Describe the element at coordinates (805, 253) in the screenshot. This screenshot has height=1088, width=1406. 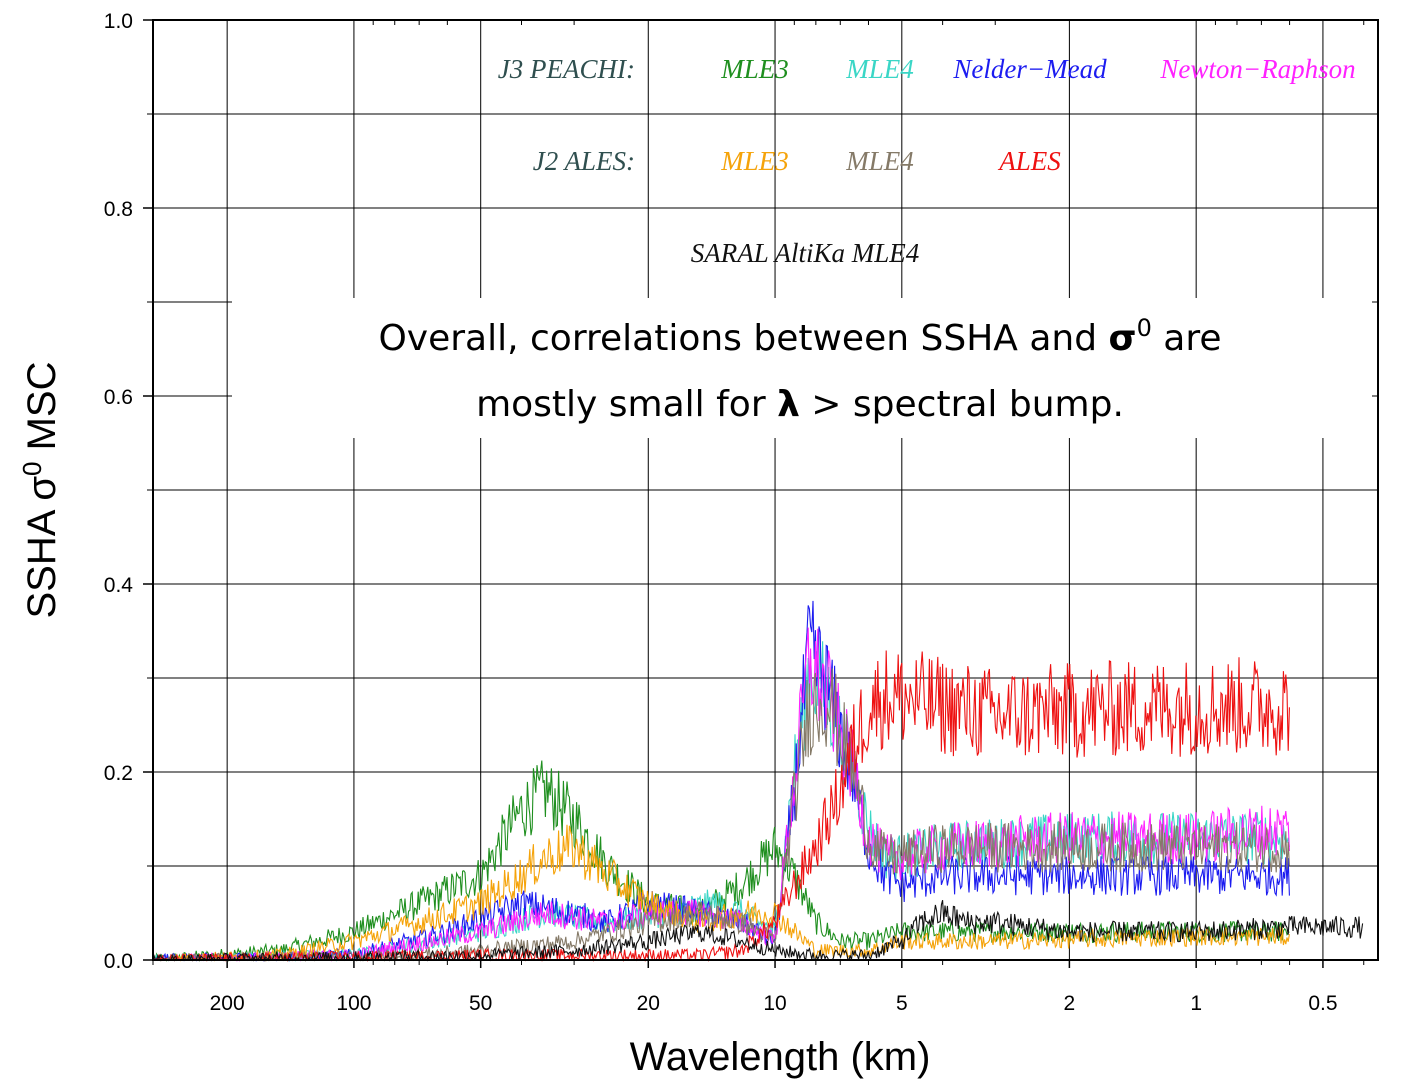
I see `legend-entry: SARAL AltiKa MLE4` at that location.